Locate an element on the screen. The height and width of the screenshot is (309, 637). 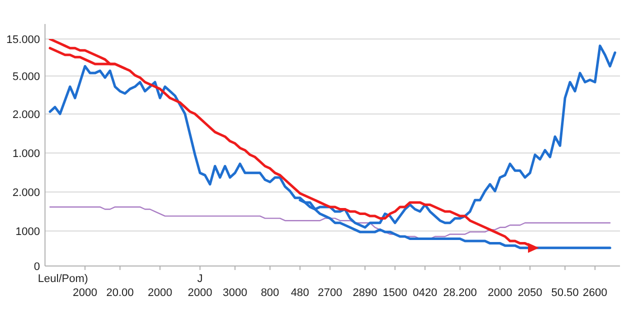
x-tick-label: 3000 is located at coordinates (235, 293).